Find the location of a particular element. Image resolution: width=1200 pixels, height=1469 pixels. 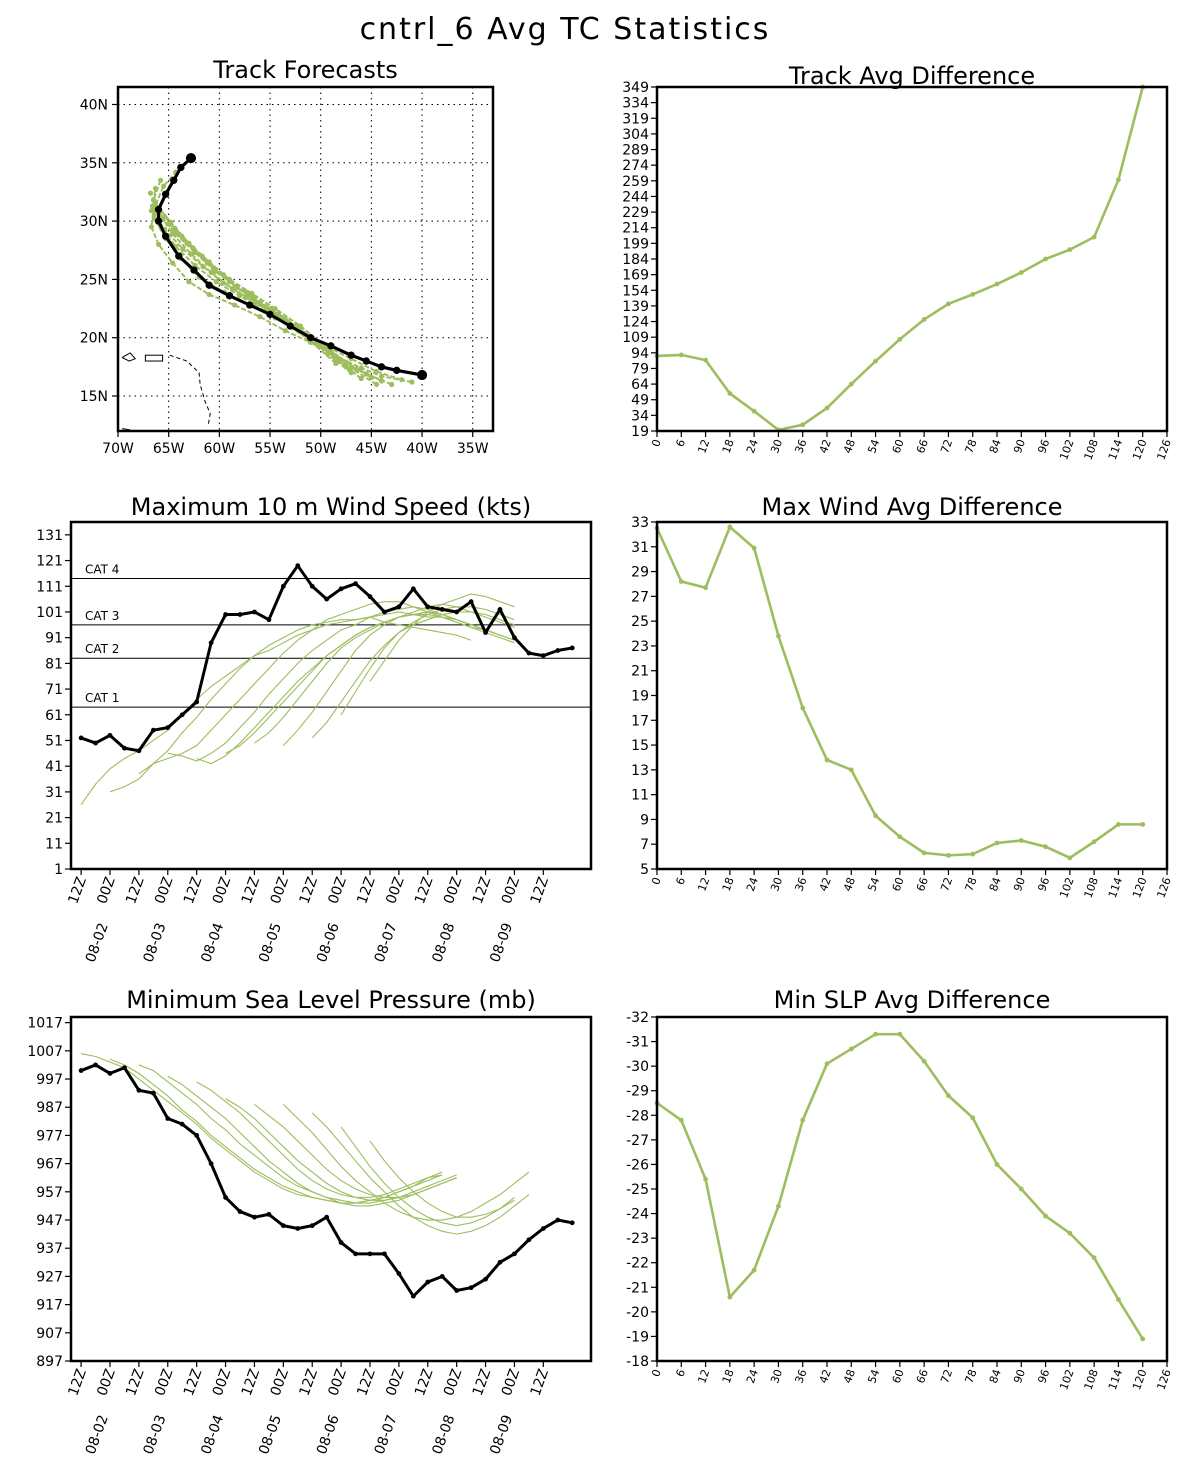

page-title: cntrl_6 Avg TC Statistics is located at coordinates (565, 29).